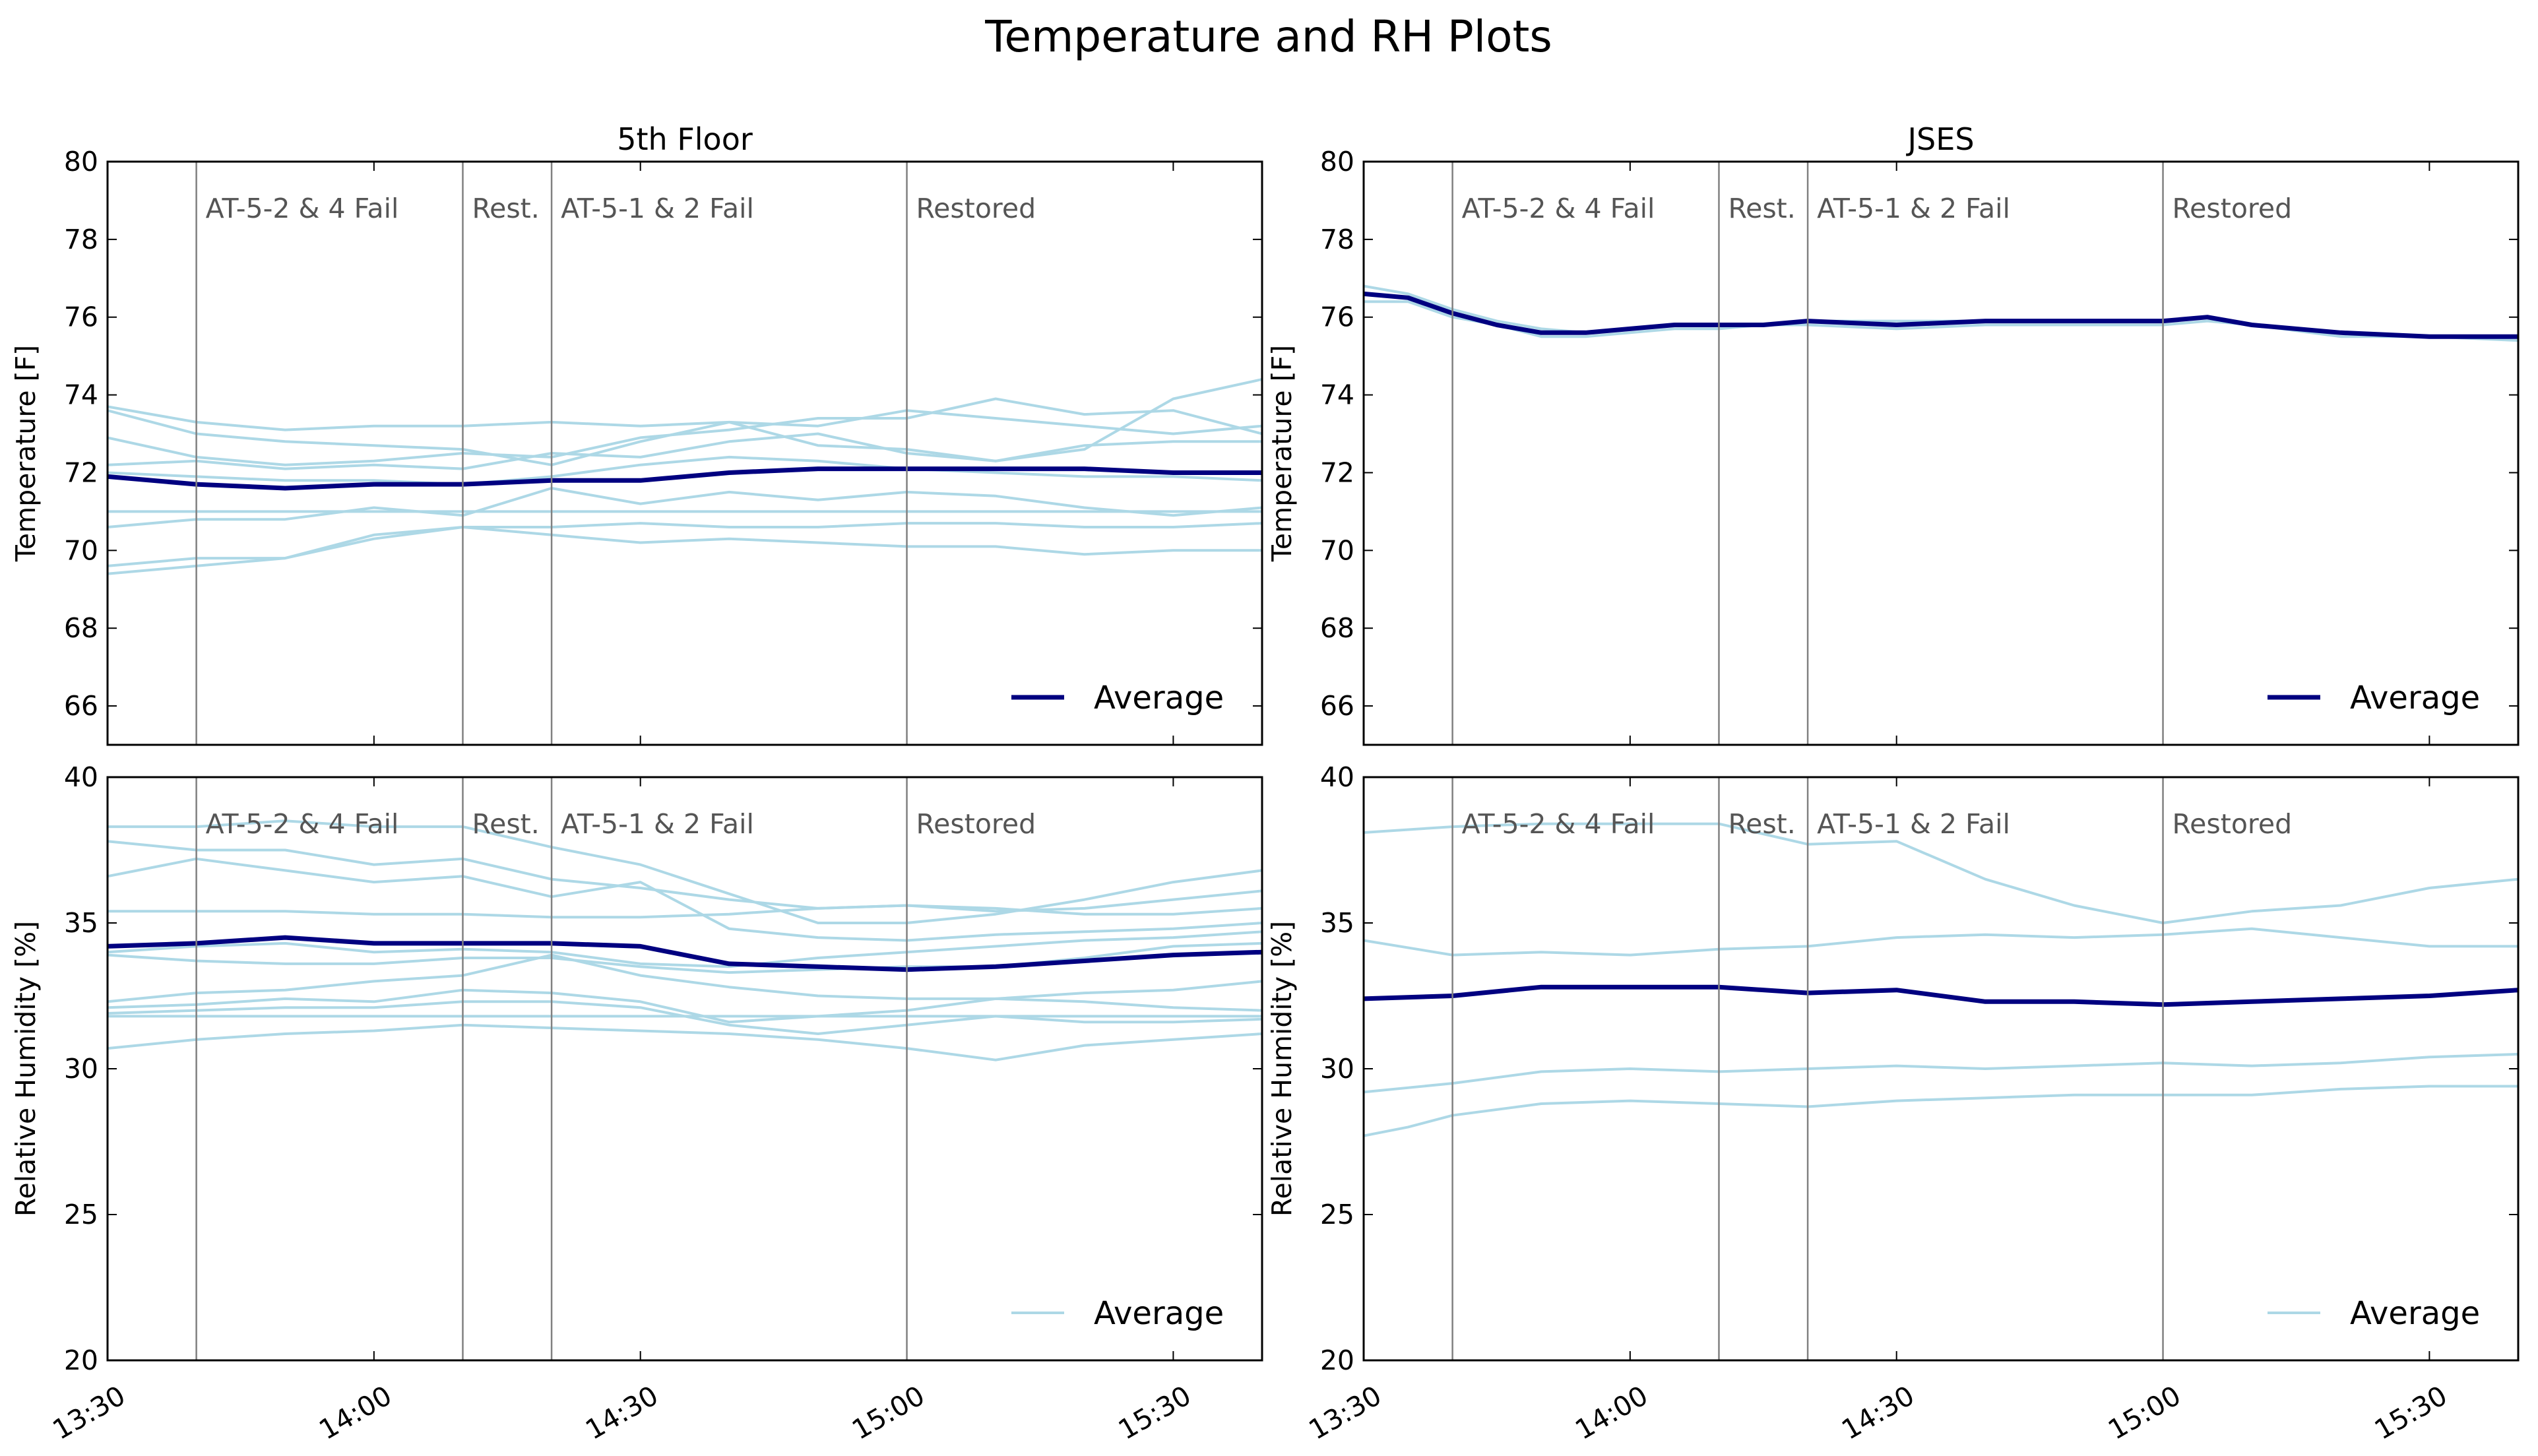  I want to click on rh-5th-event-label: AT-5-2 & 4 Fail, so click(302, 824).